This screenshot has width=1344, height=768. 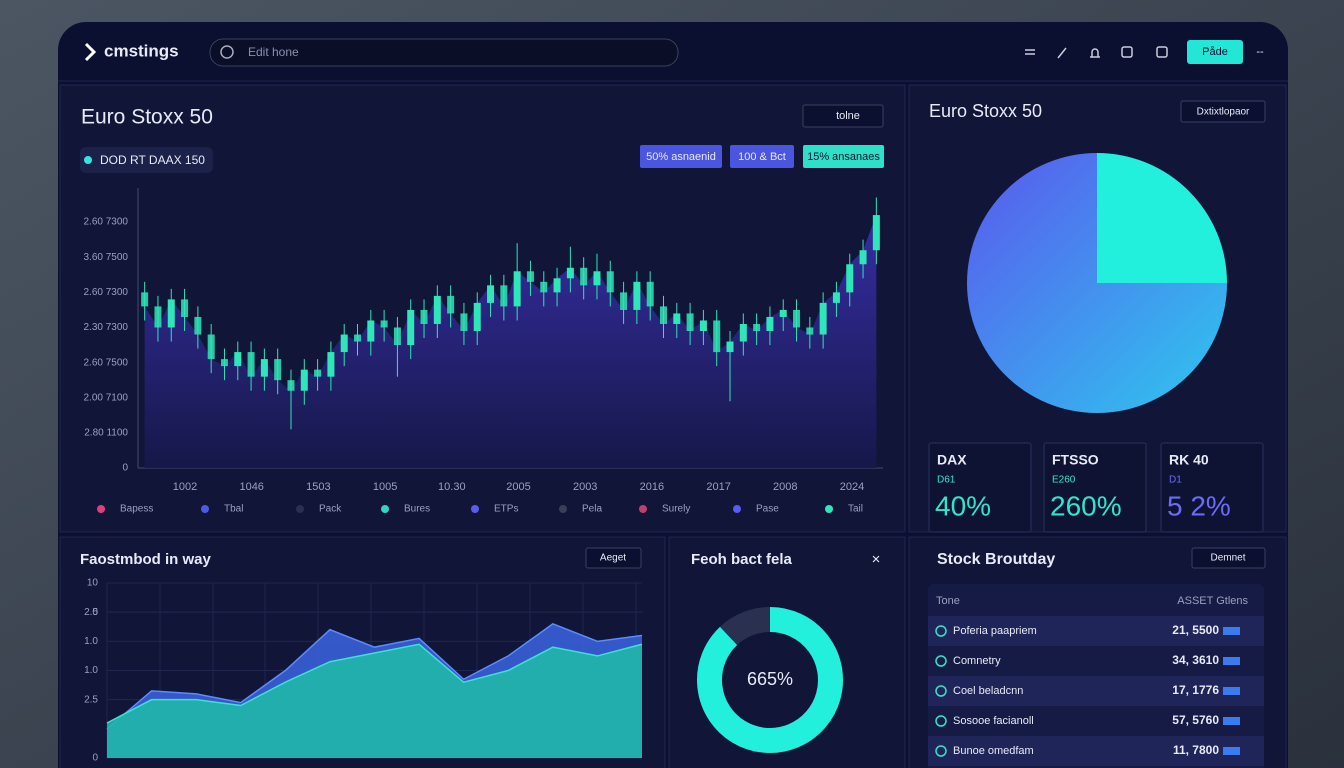 What do you see at coordinates (1215, 52) in the screenshot?
I see `primary-button` at bounding box center [1215, 52].